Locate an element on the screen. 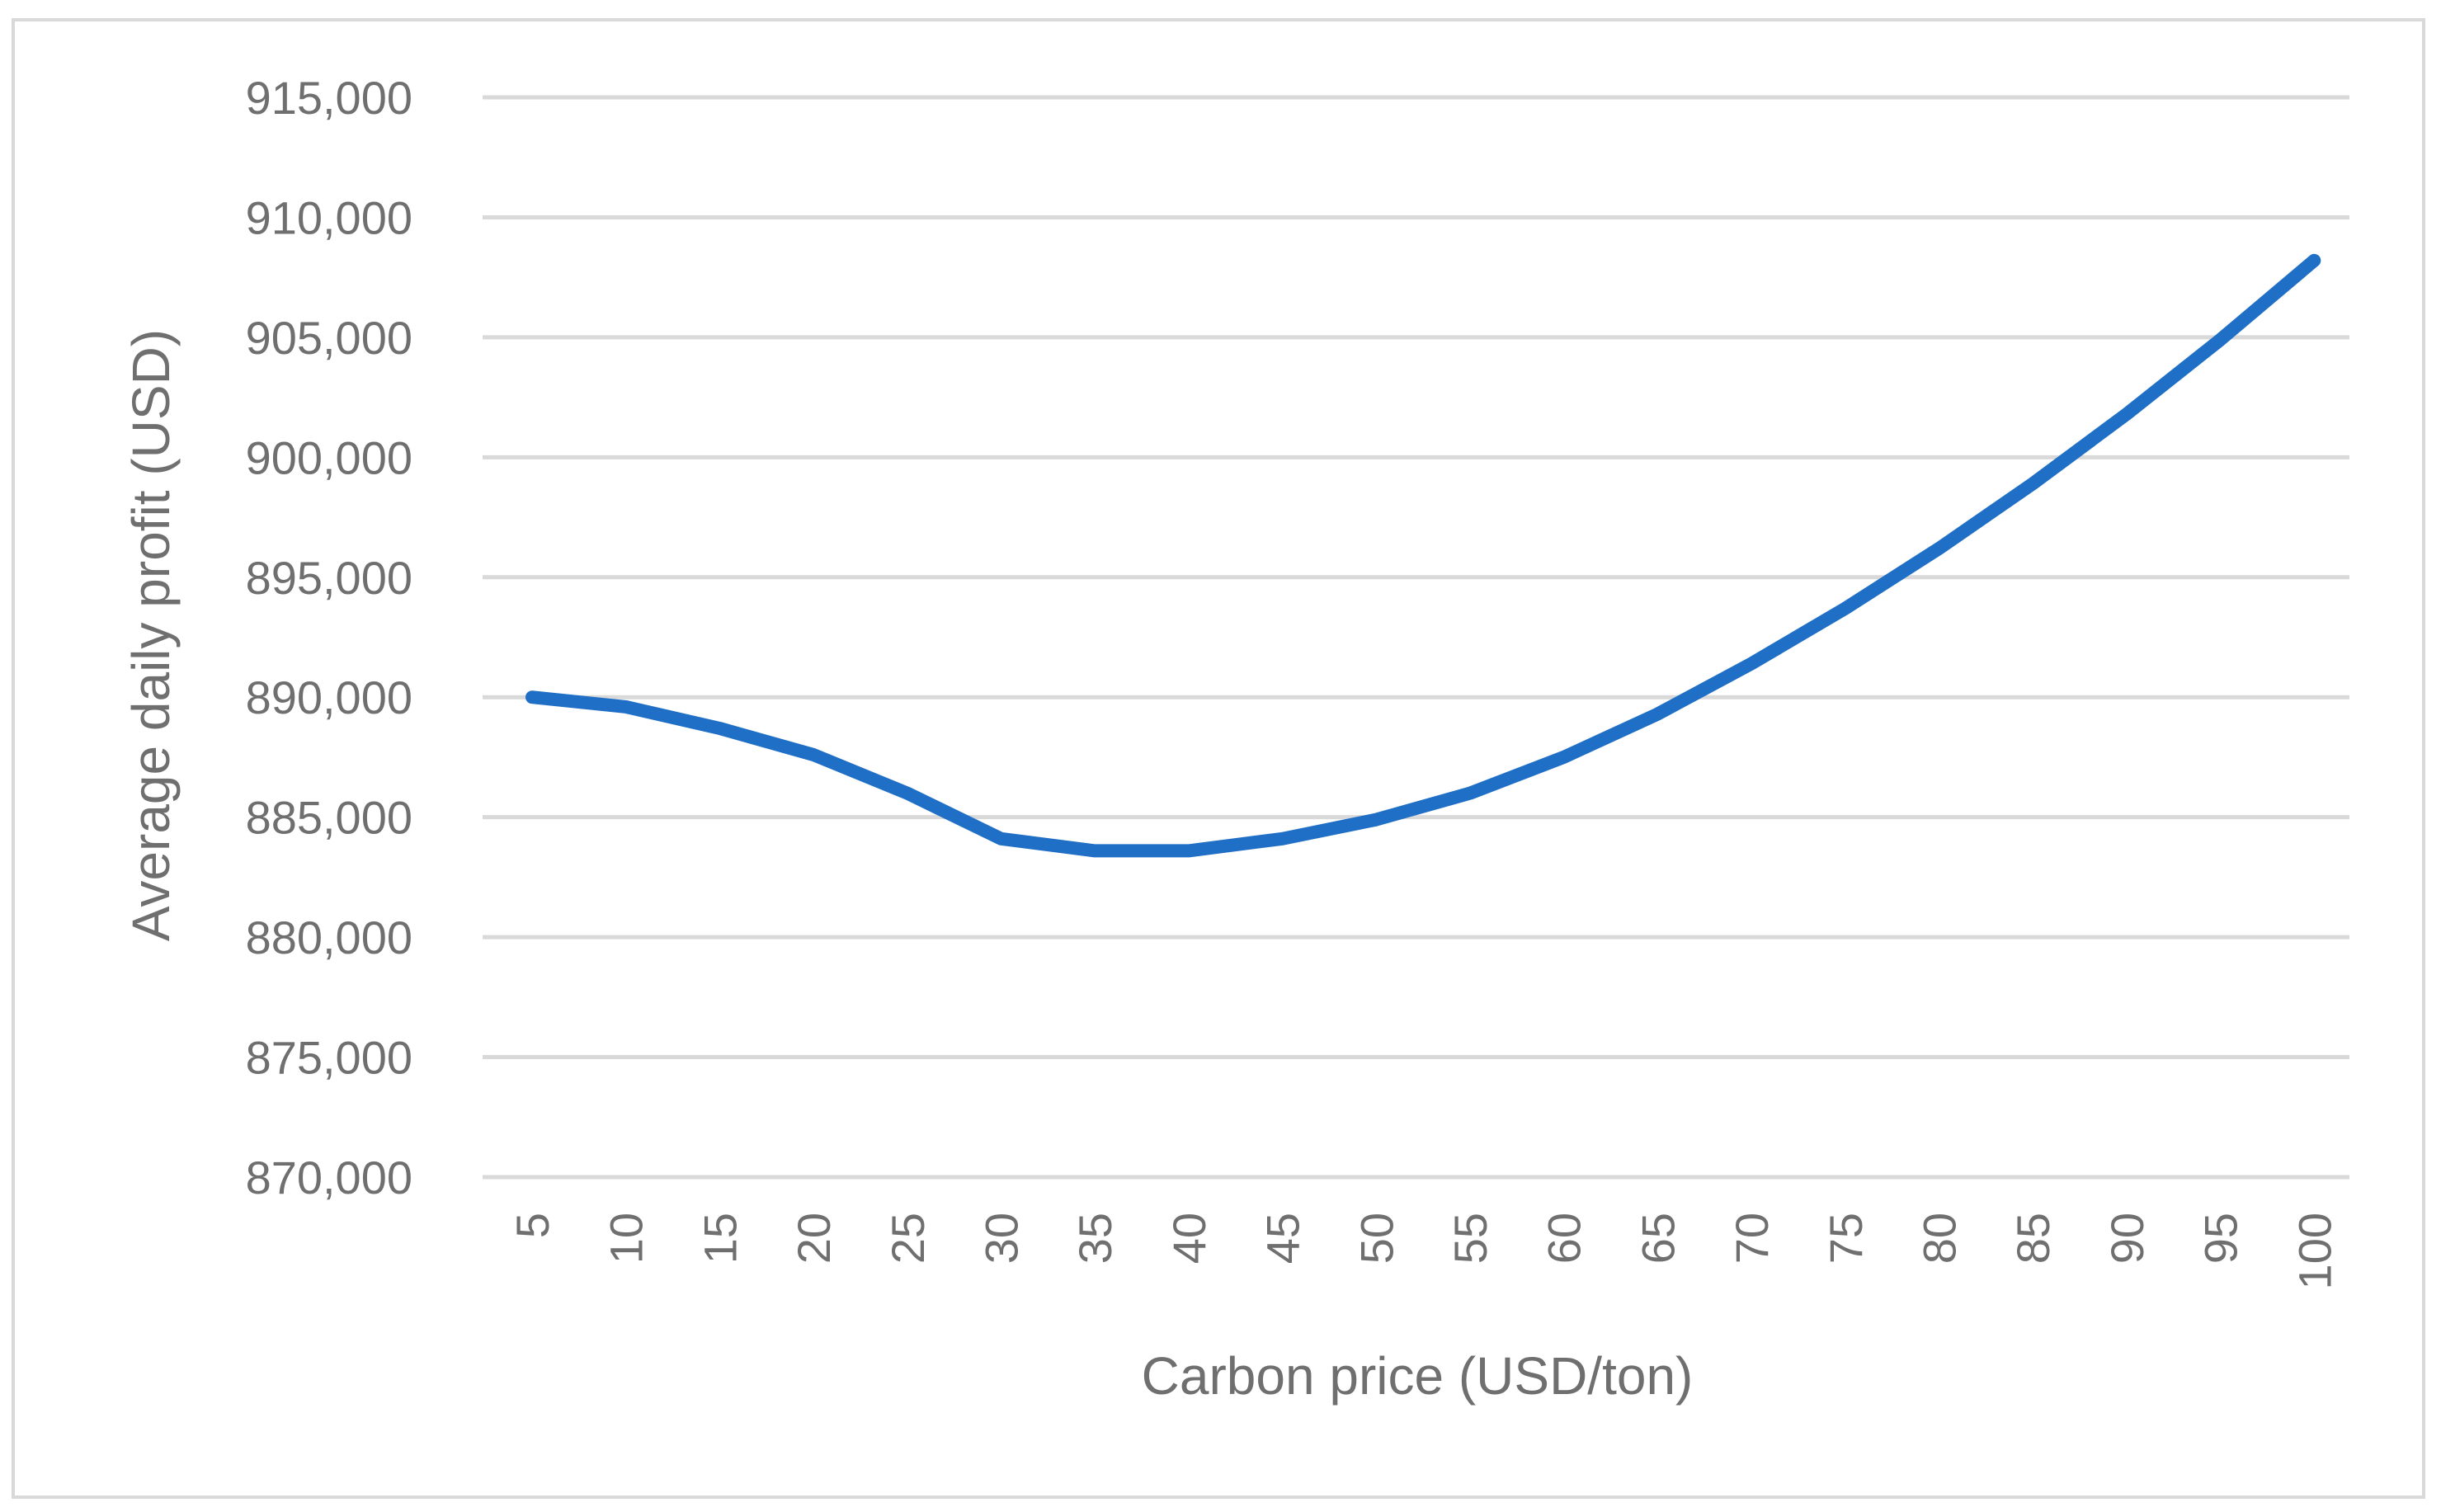 Image resolution: width=2441 pixels, height=1512 pixels. y-tick-label: 880,000 is located at coordinates (329, 937).